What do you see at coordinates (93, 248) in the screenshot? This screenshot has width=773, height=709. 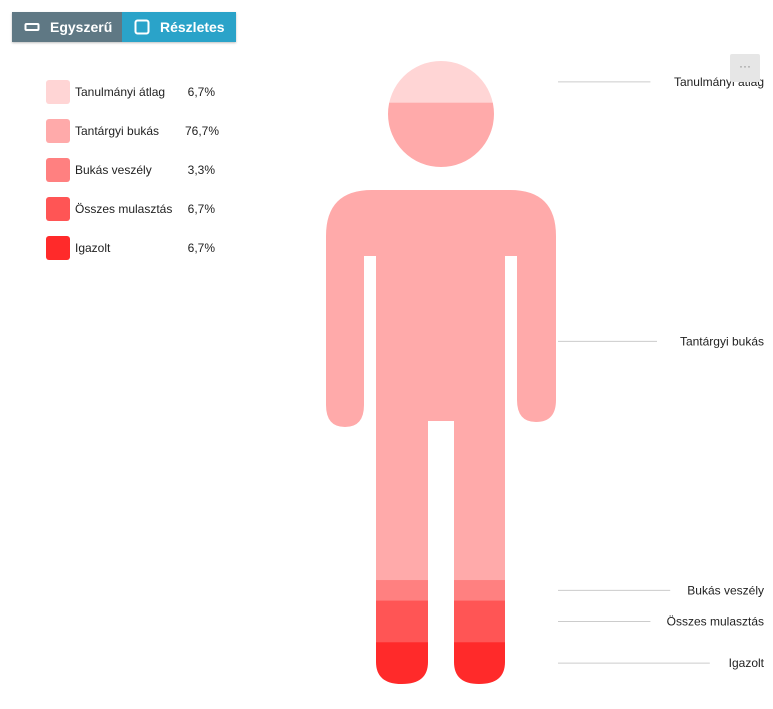 I see `legend-label: Igazolt` at bounding box center [93, 248].